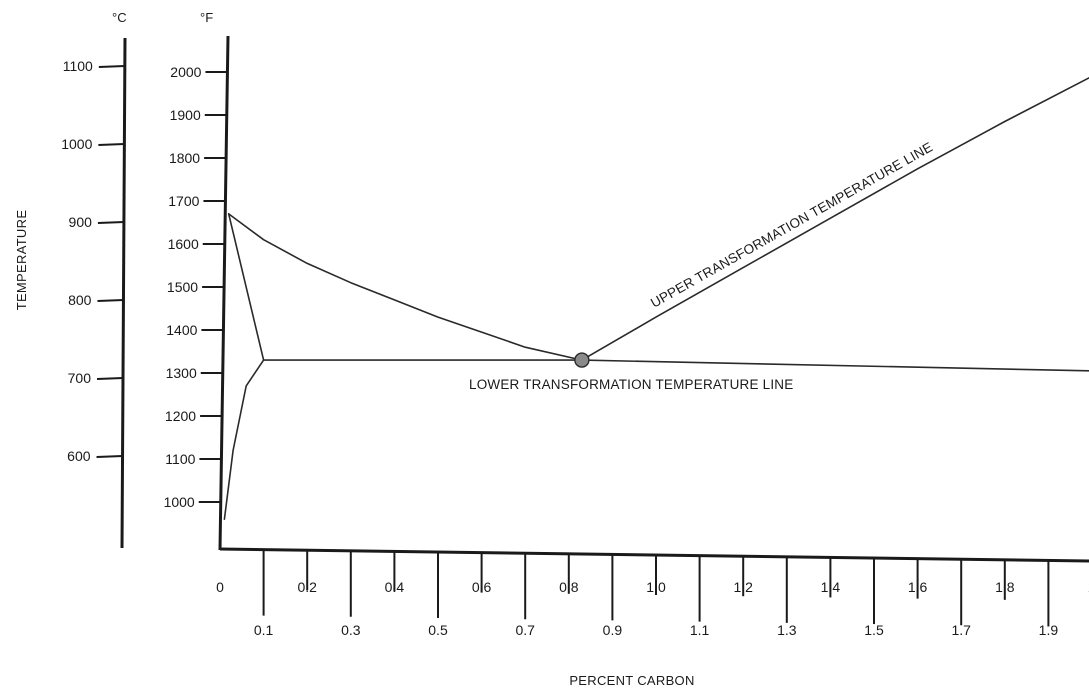 The width and height of the screenshot is (1089, 697). What do you see at coordinates (482, 587) in the screenshot?
I see `x-tick-label: 0.6` at bounding box center [482, 587].